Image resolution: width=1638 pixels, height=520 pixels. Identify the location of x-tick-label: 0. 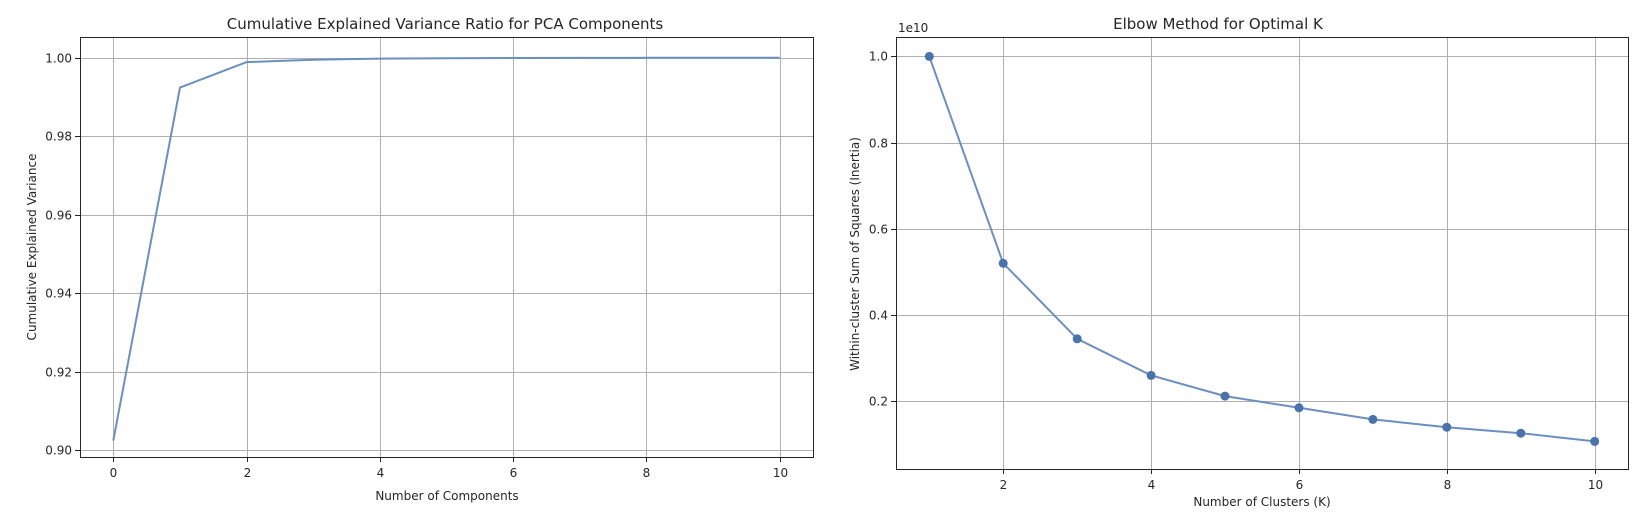
(114, 473).